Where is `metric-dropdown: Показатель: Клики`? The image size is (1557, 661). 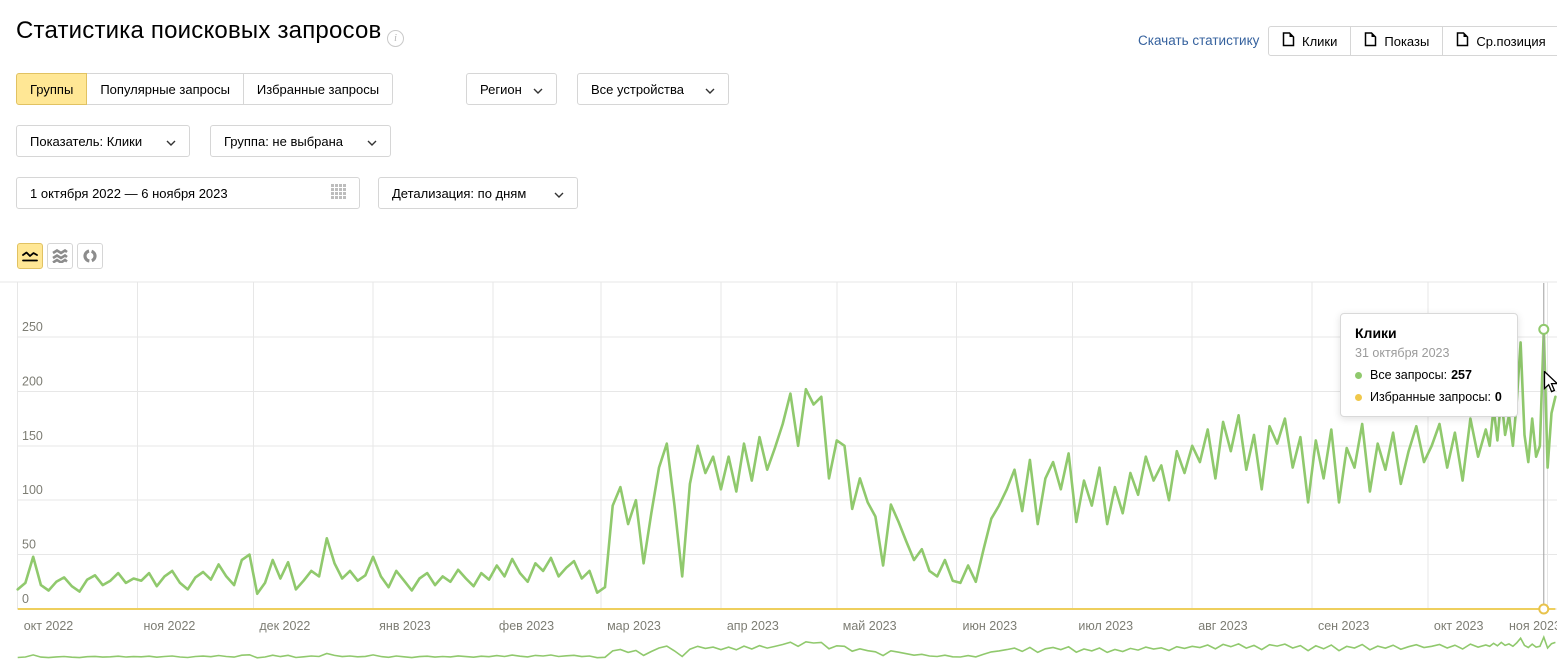
metric-dropdown: Показатель: Клики is located at coordinates (103, 141).